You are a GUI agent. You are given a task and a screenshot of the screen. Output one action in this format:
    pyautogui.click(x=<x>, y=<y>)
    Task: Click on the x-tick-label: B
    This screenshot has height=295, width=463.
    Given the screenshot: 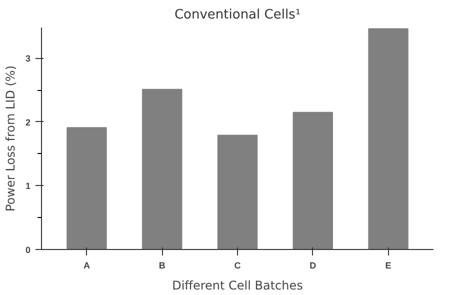 What is the action you would take?
    pyautogui.click(x=162, y=265)
    